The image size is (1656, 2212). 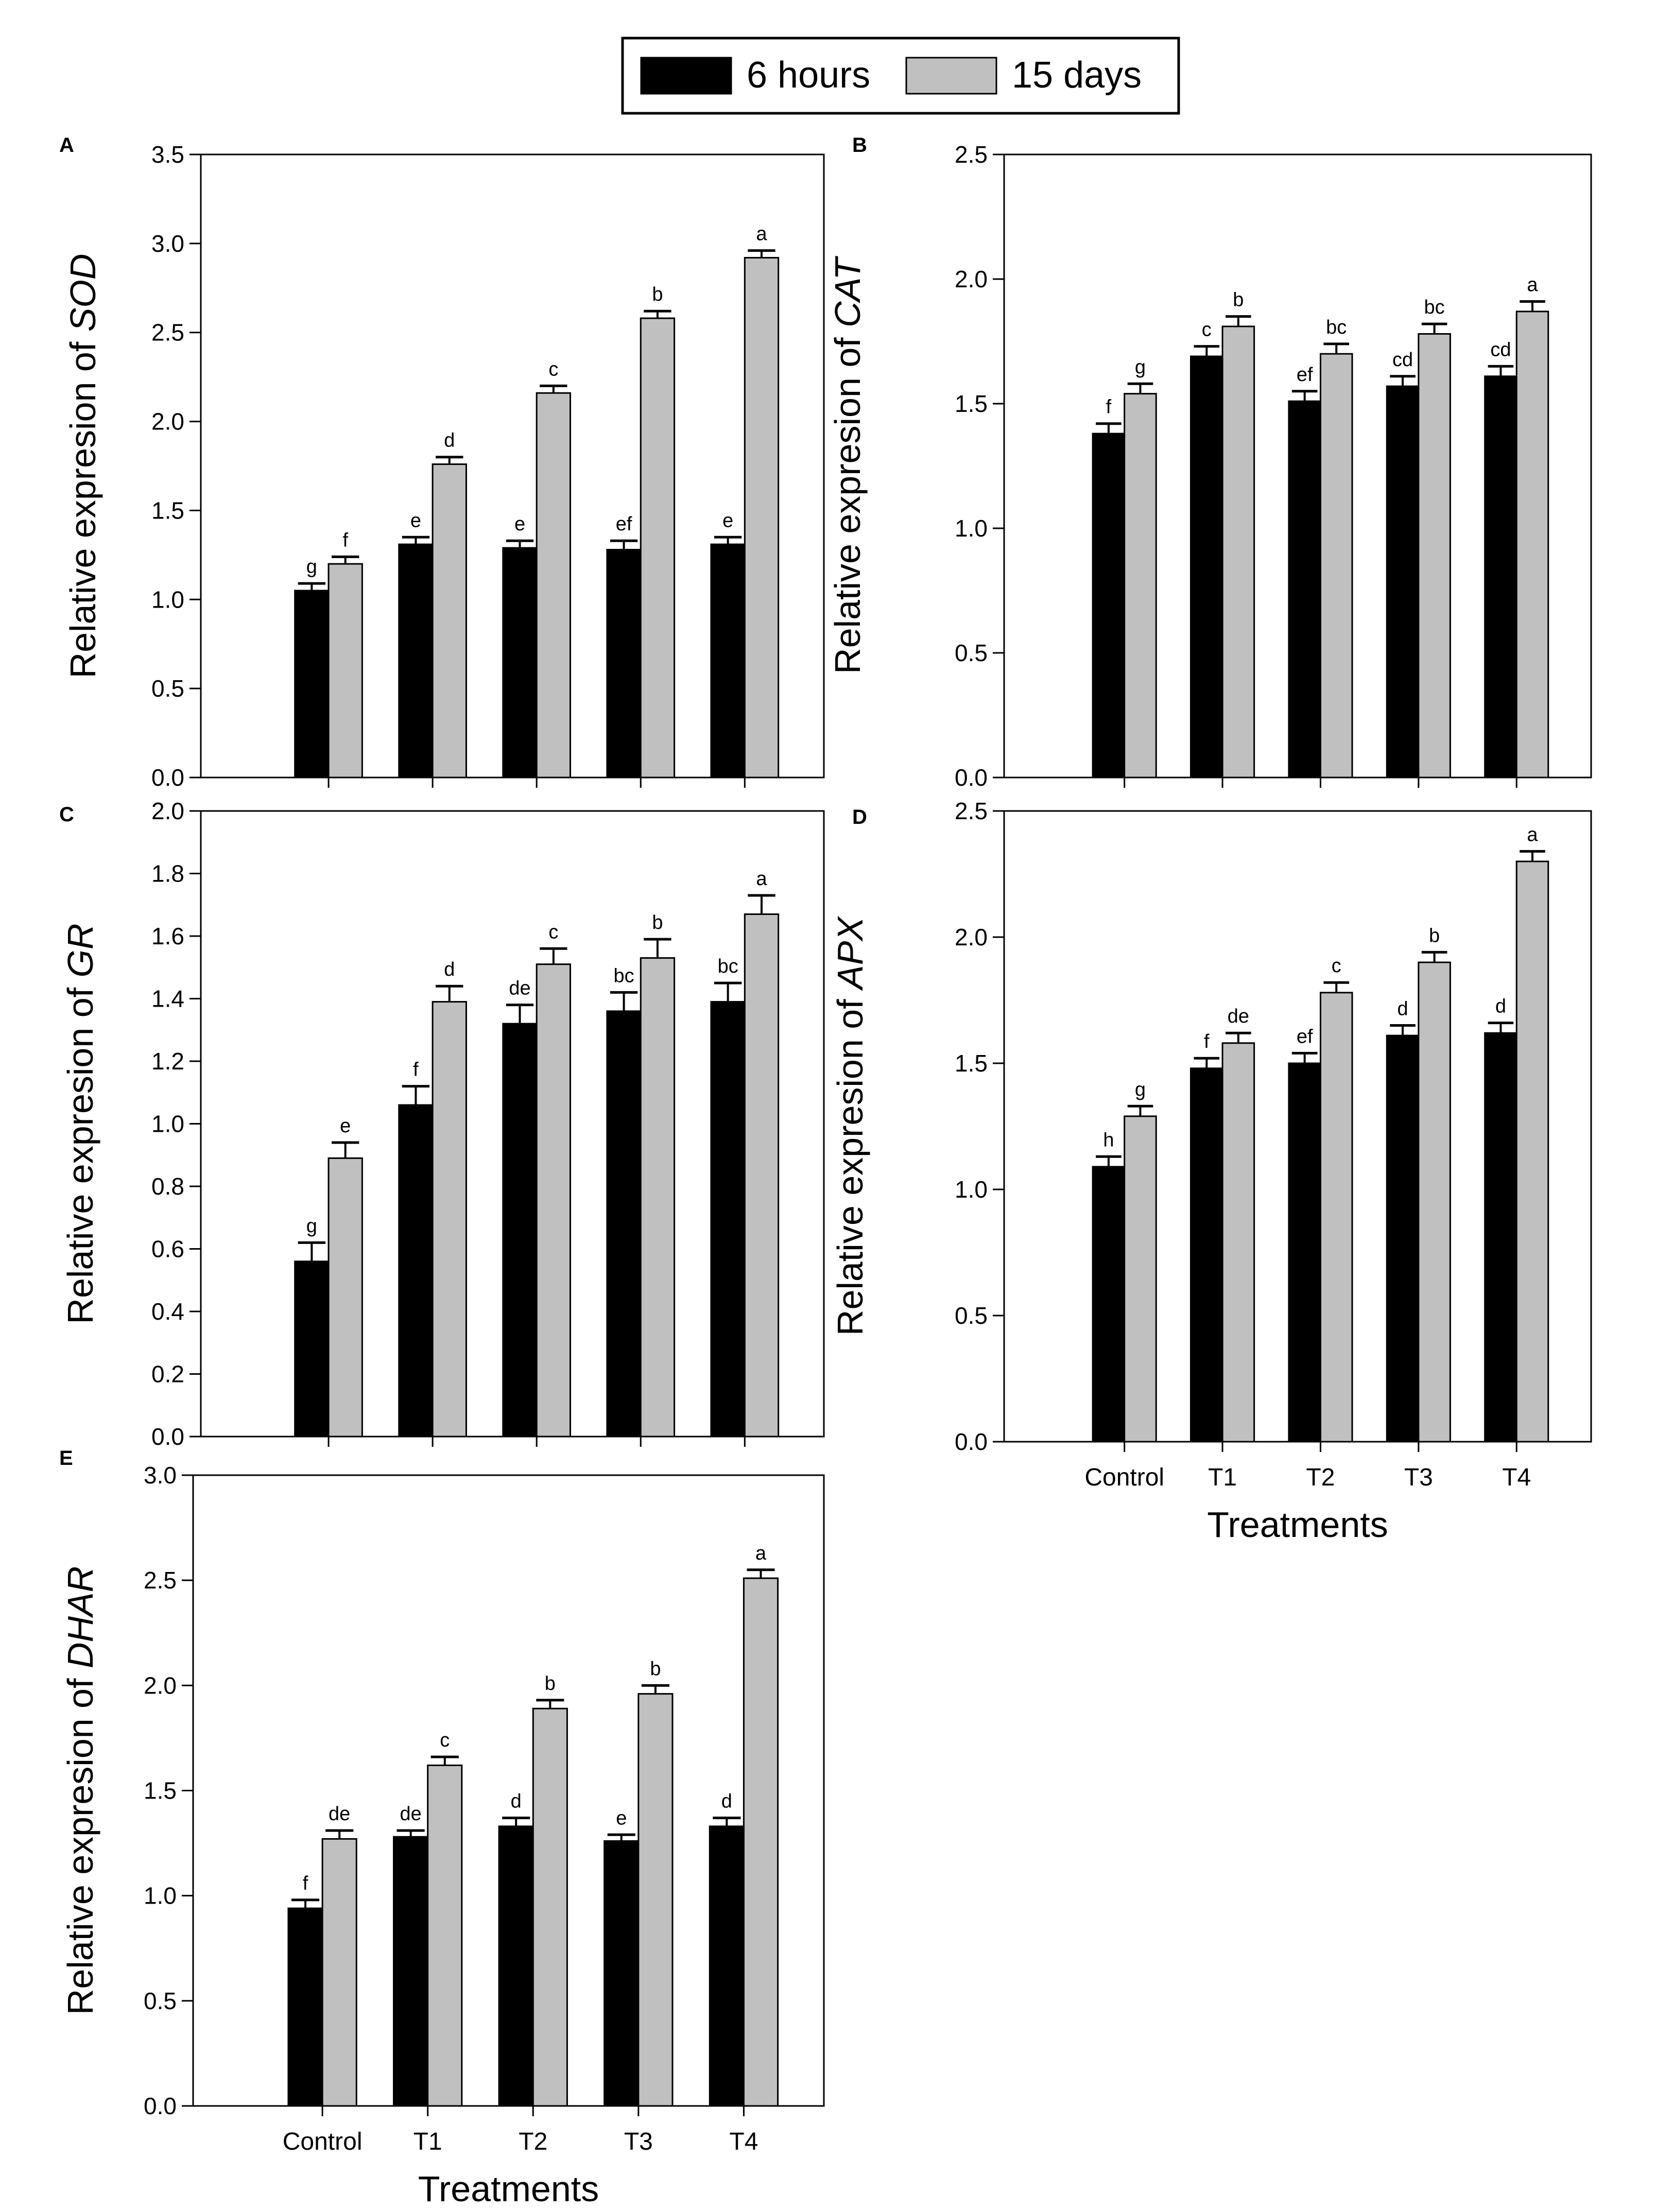 What do you see at coordinates (66, 814) in the screenshot?
I see `panel-letter: C` at bounding box center [66, 814].